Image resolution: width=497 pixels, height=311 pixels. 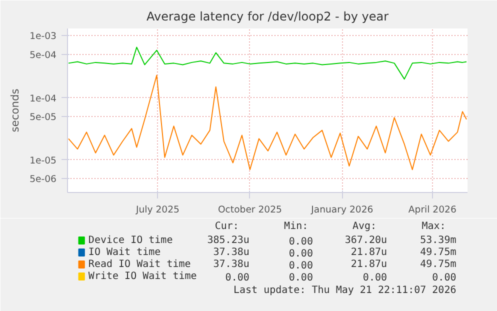 I want to click on text: Last update: Thu May 21 22:11:07 2026, so click(x=344, y=290).